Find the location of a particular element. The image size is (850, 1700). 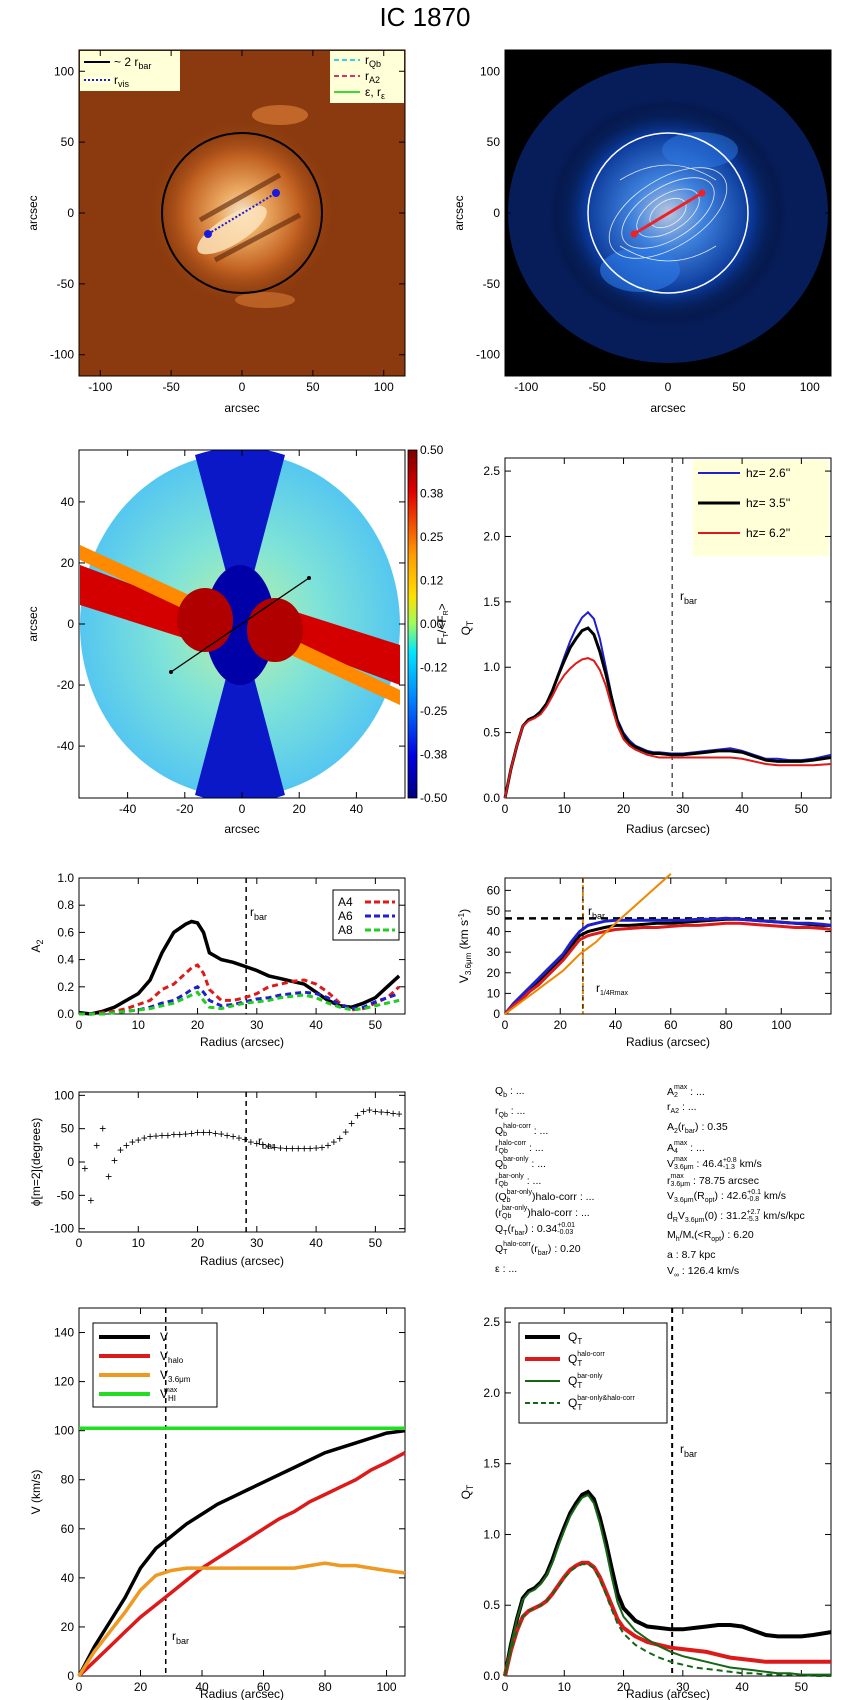

x-tick-label: 30 is located at coordinates (257, 1025).